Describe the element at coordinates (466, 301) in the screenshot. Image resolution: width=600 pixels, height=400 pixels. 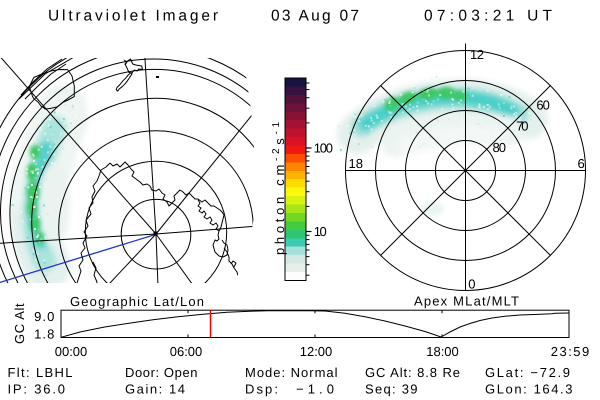
I see `svg-text: Apex MLat/MLT` at that location.